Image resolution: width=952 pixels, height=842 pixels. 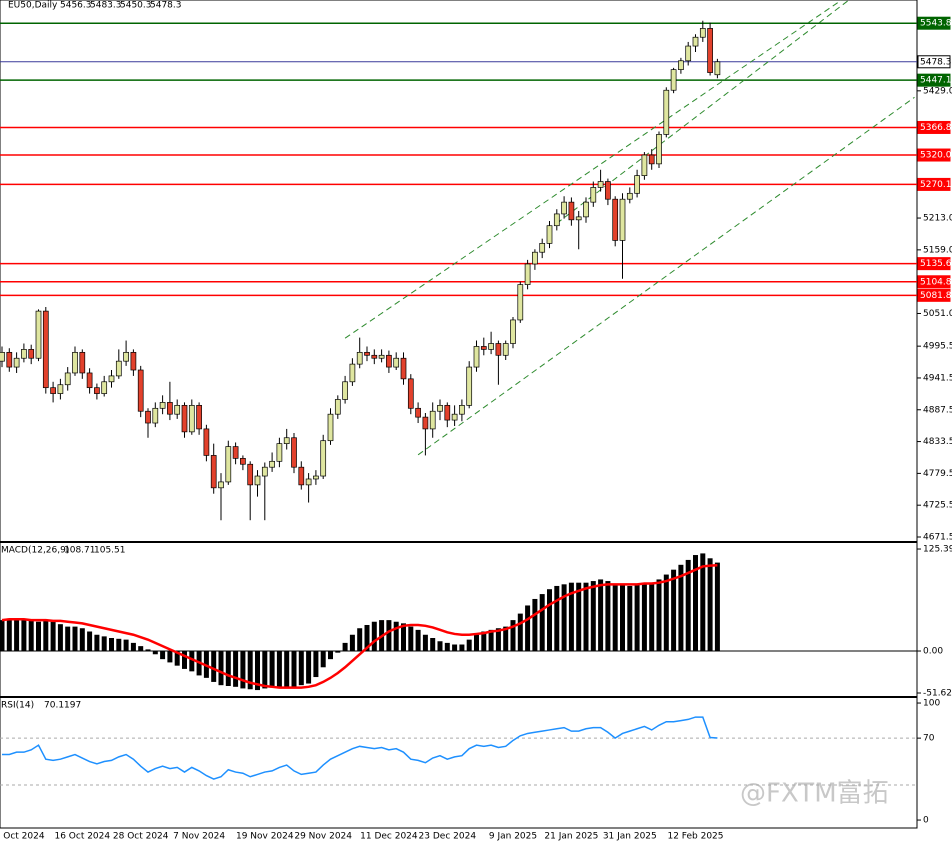 I want to click on indicator-title: MACD(12,26,9), so click(x=35, y=551).